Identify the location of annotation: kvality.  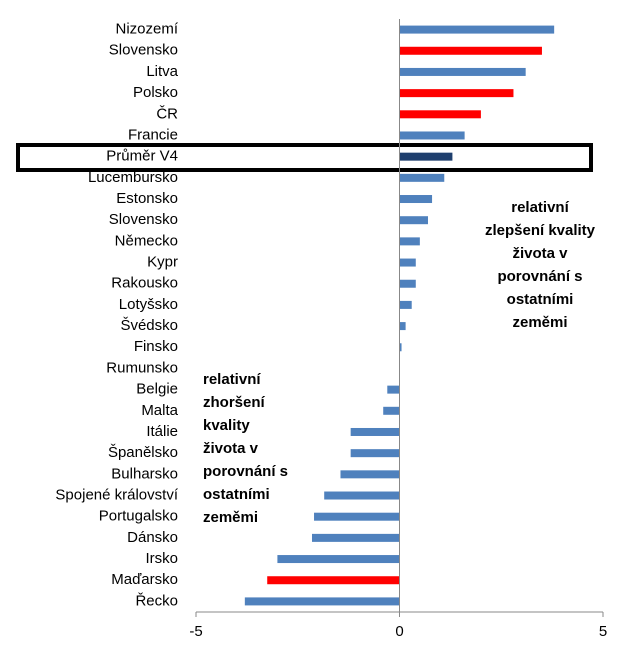
(226, 425).